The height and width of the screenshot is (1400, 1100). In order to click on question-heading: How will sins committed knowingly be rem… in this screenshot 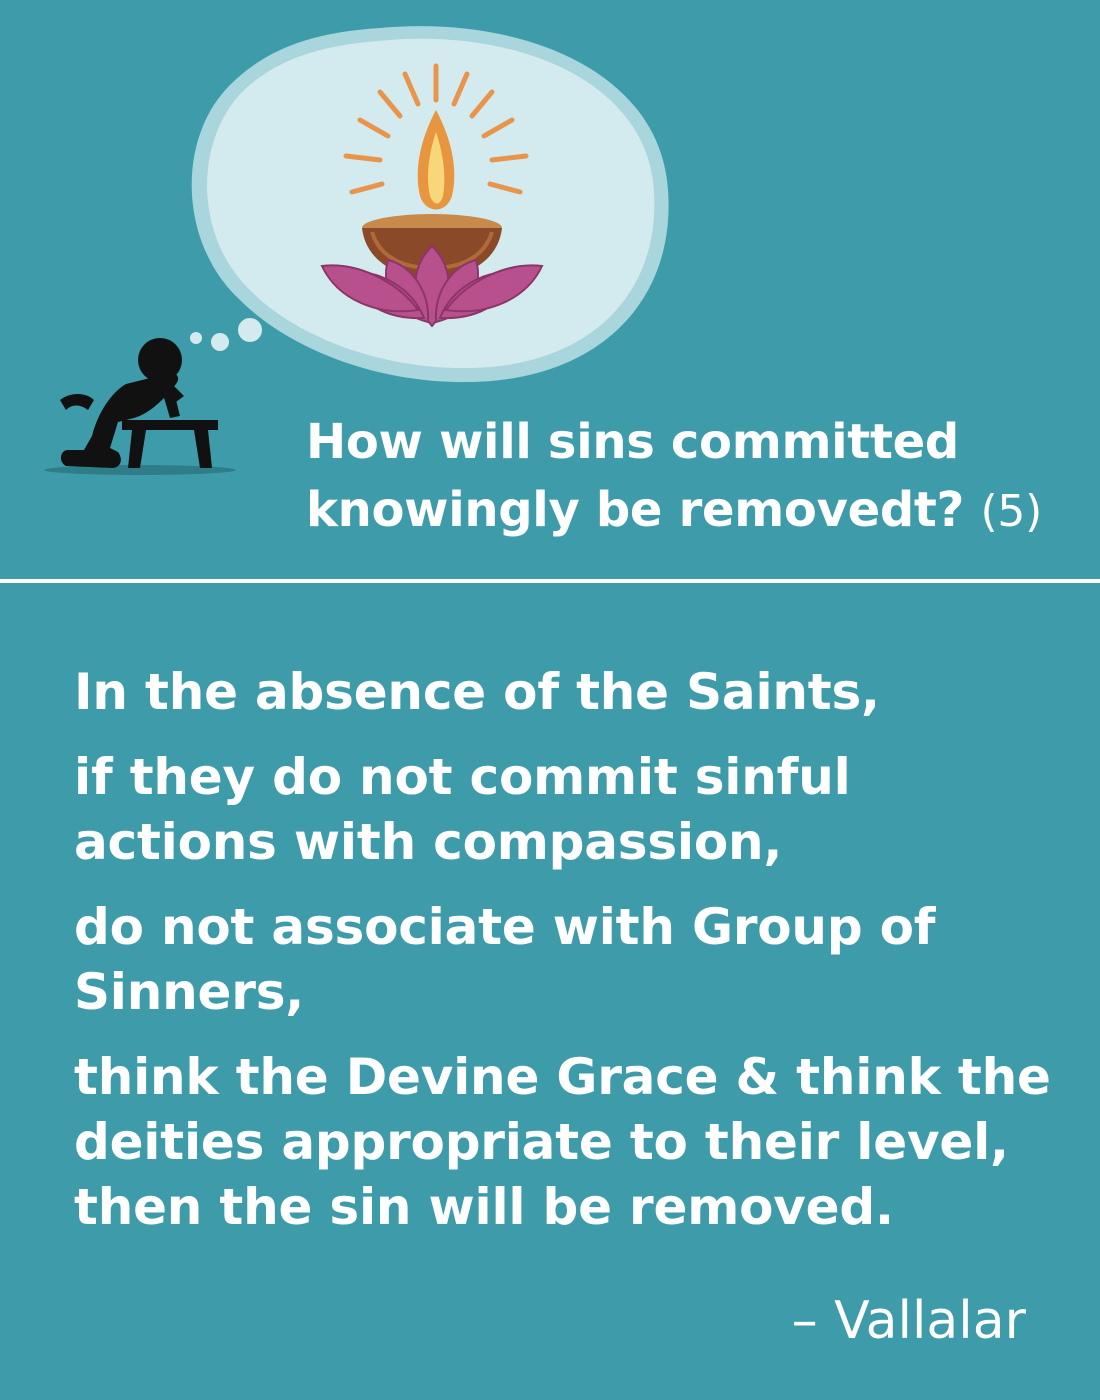, I will do `click(696, 477)`.